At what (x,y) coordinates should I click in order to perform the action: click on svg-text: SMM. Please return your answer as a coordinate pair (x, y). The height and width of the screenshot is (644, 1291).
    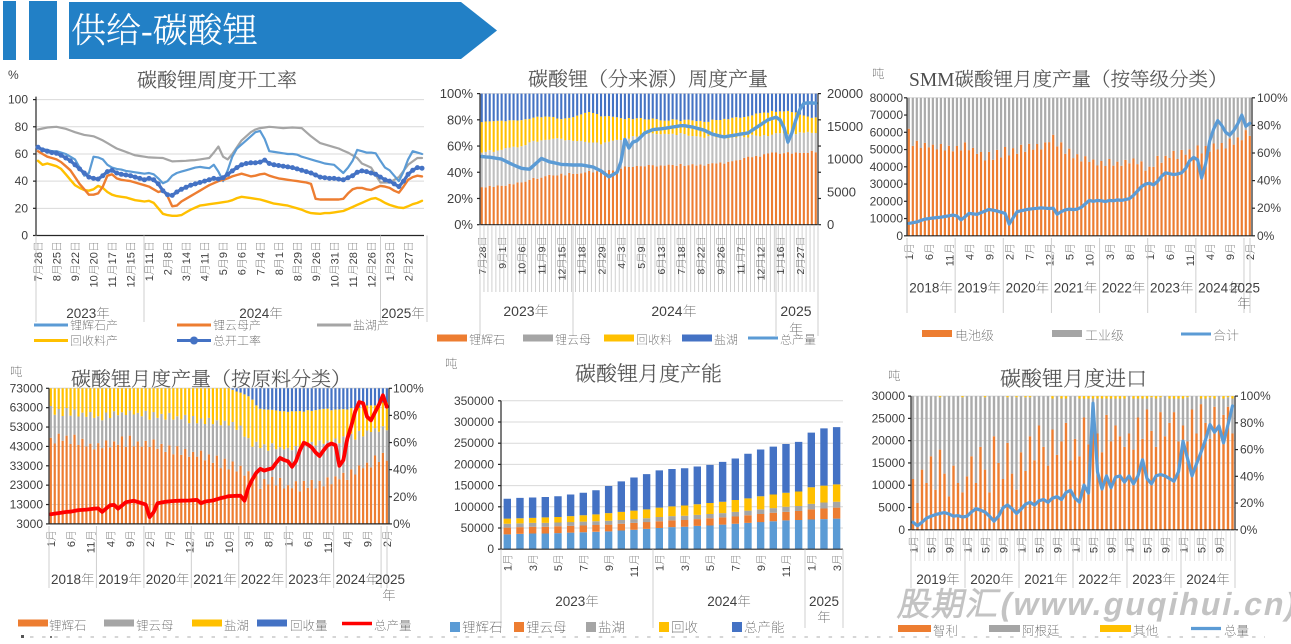
    Looking at the image, I should click on (932, 80).